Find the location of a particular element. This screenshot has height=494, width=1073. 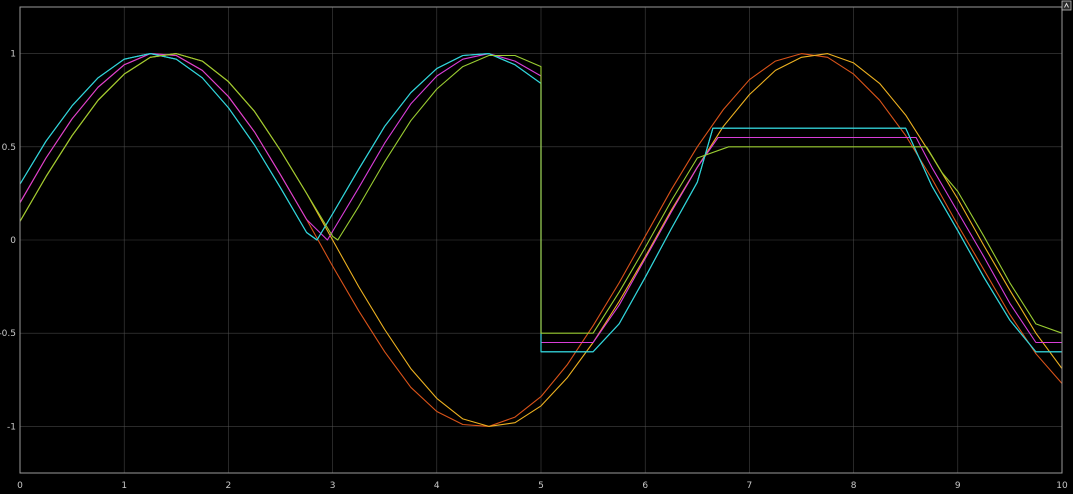

x-tick-label: 1 is located at coordinates (124, 486).